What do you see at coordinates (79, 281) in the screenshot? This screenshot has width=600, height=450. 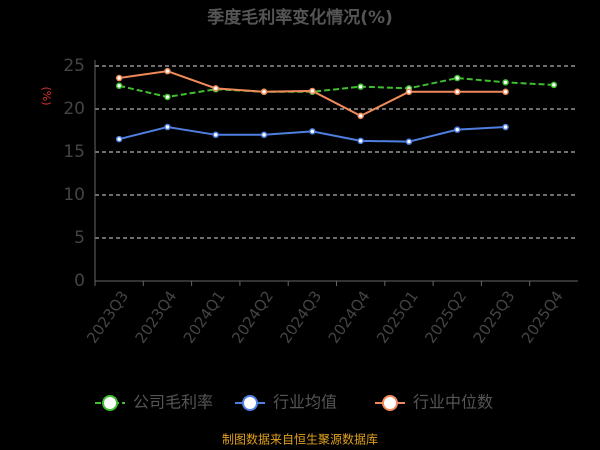 I see `y-tick-label: 0` at bounding box center [79, 281].